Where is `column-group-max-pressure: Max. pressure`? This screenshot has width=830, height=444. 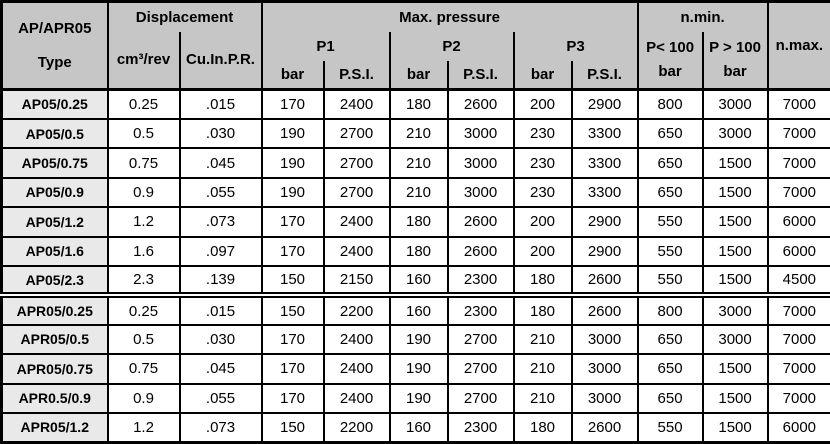 column-group-max-pressure: Max. pressure is located at coordinates (449, 16).